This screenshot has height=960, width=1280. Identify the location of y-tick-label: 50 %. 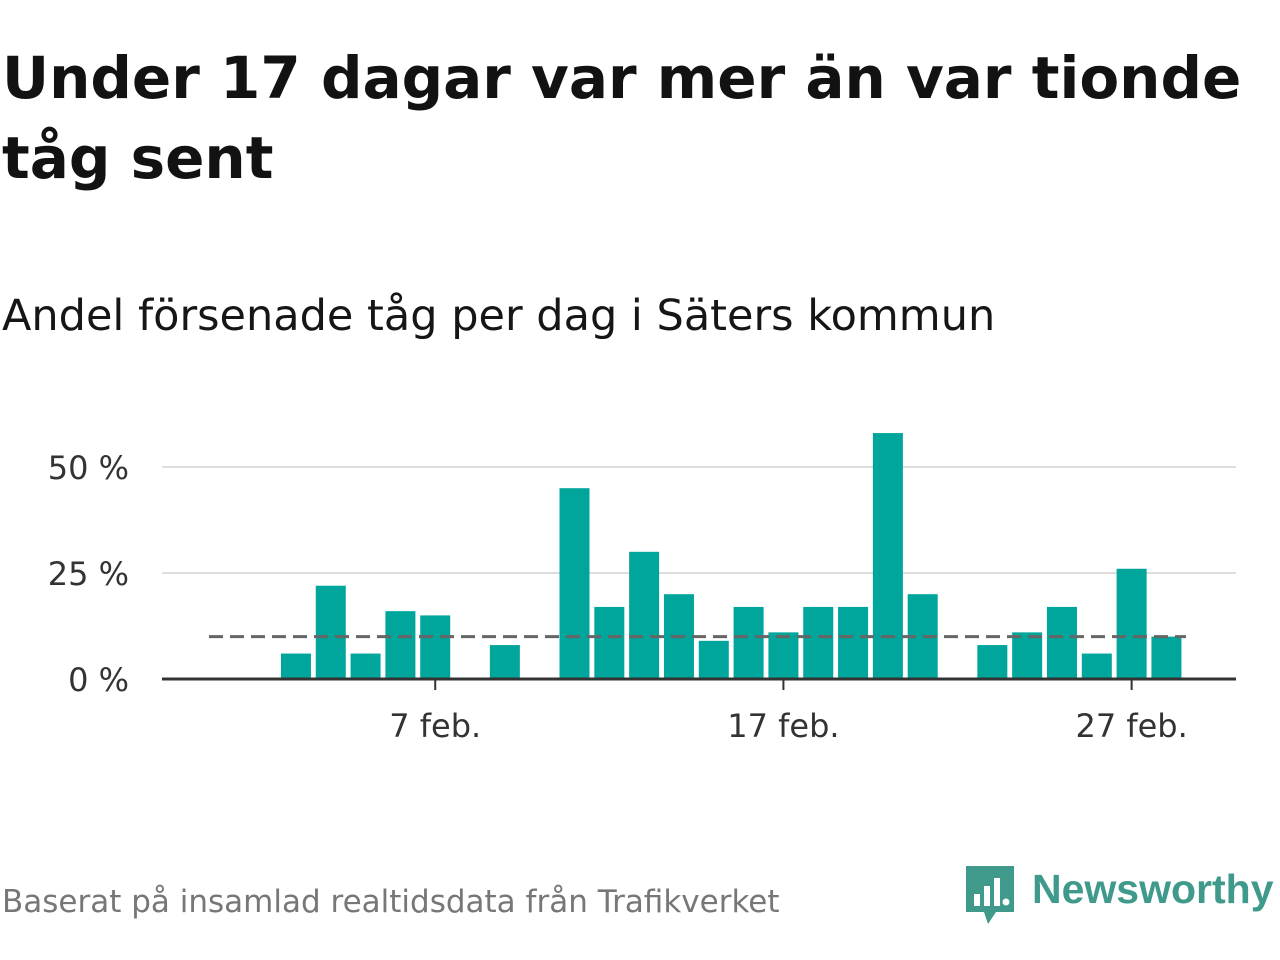
(88, 468).